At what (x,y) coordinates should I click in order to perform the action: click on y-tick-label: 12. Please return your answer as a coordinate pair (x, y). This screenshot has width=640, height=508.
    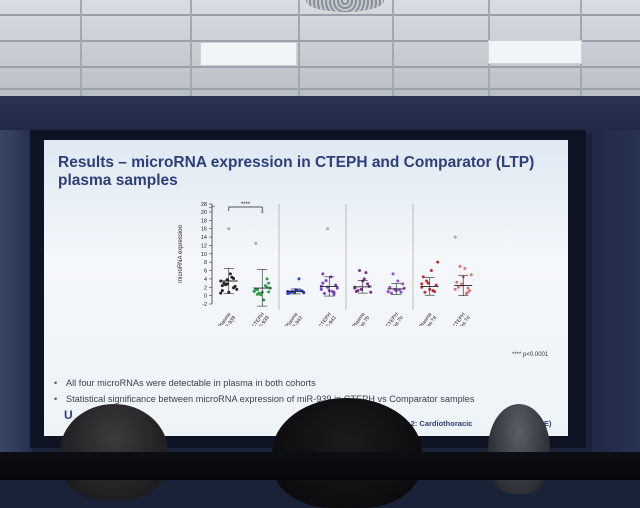
    Looking at the image, I should click on (204, 246).